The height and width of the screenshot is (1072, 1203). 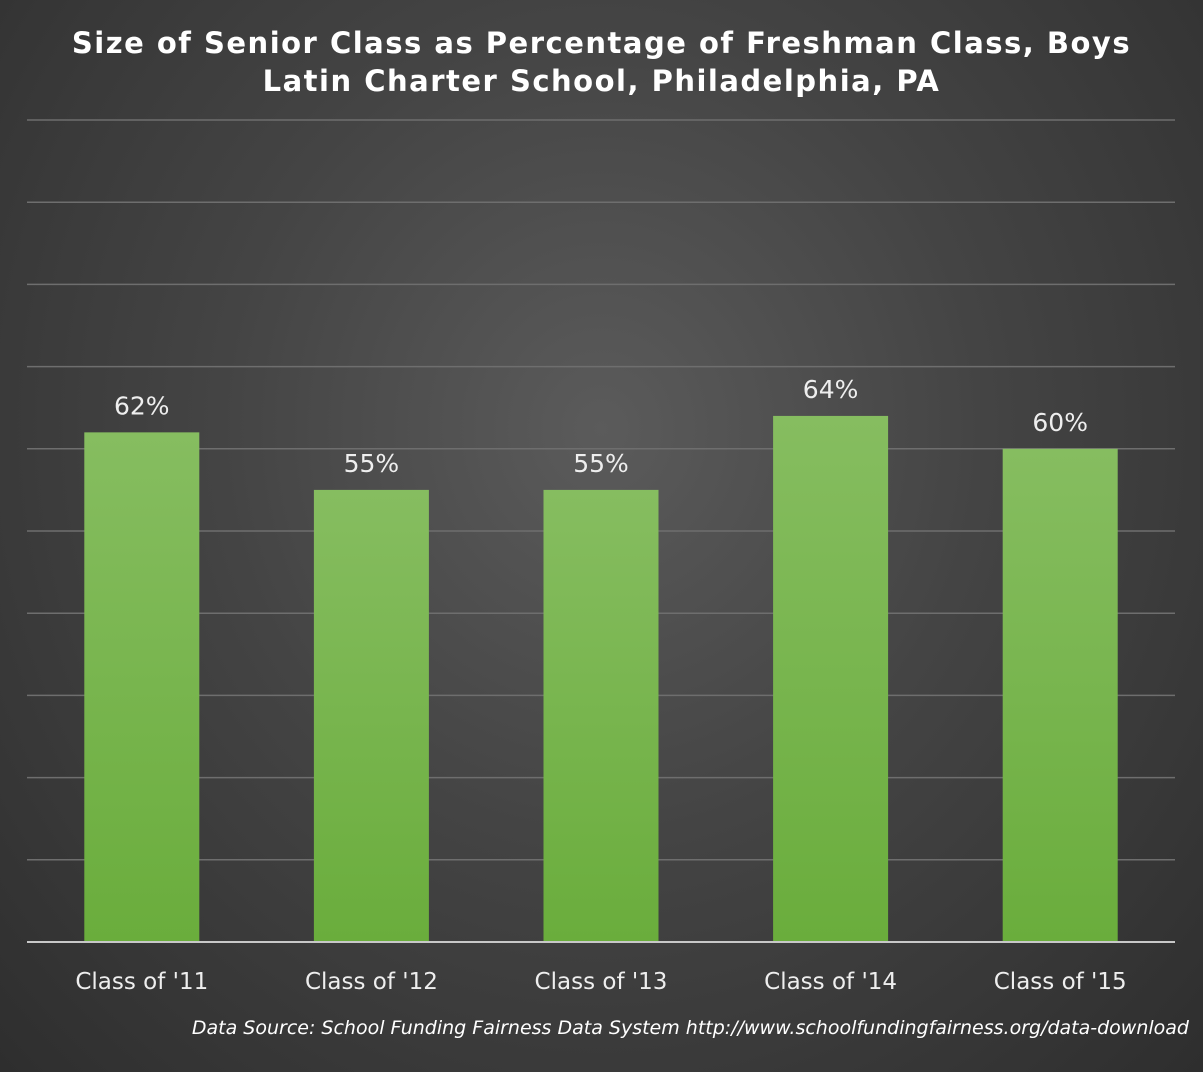 What do you see at coordinates (142, 405) in the screenshot?
I see `data-label: 62%` at bounding box center [142, 405].